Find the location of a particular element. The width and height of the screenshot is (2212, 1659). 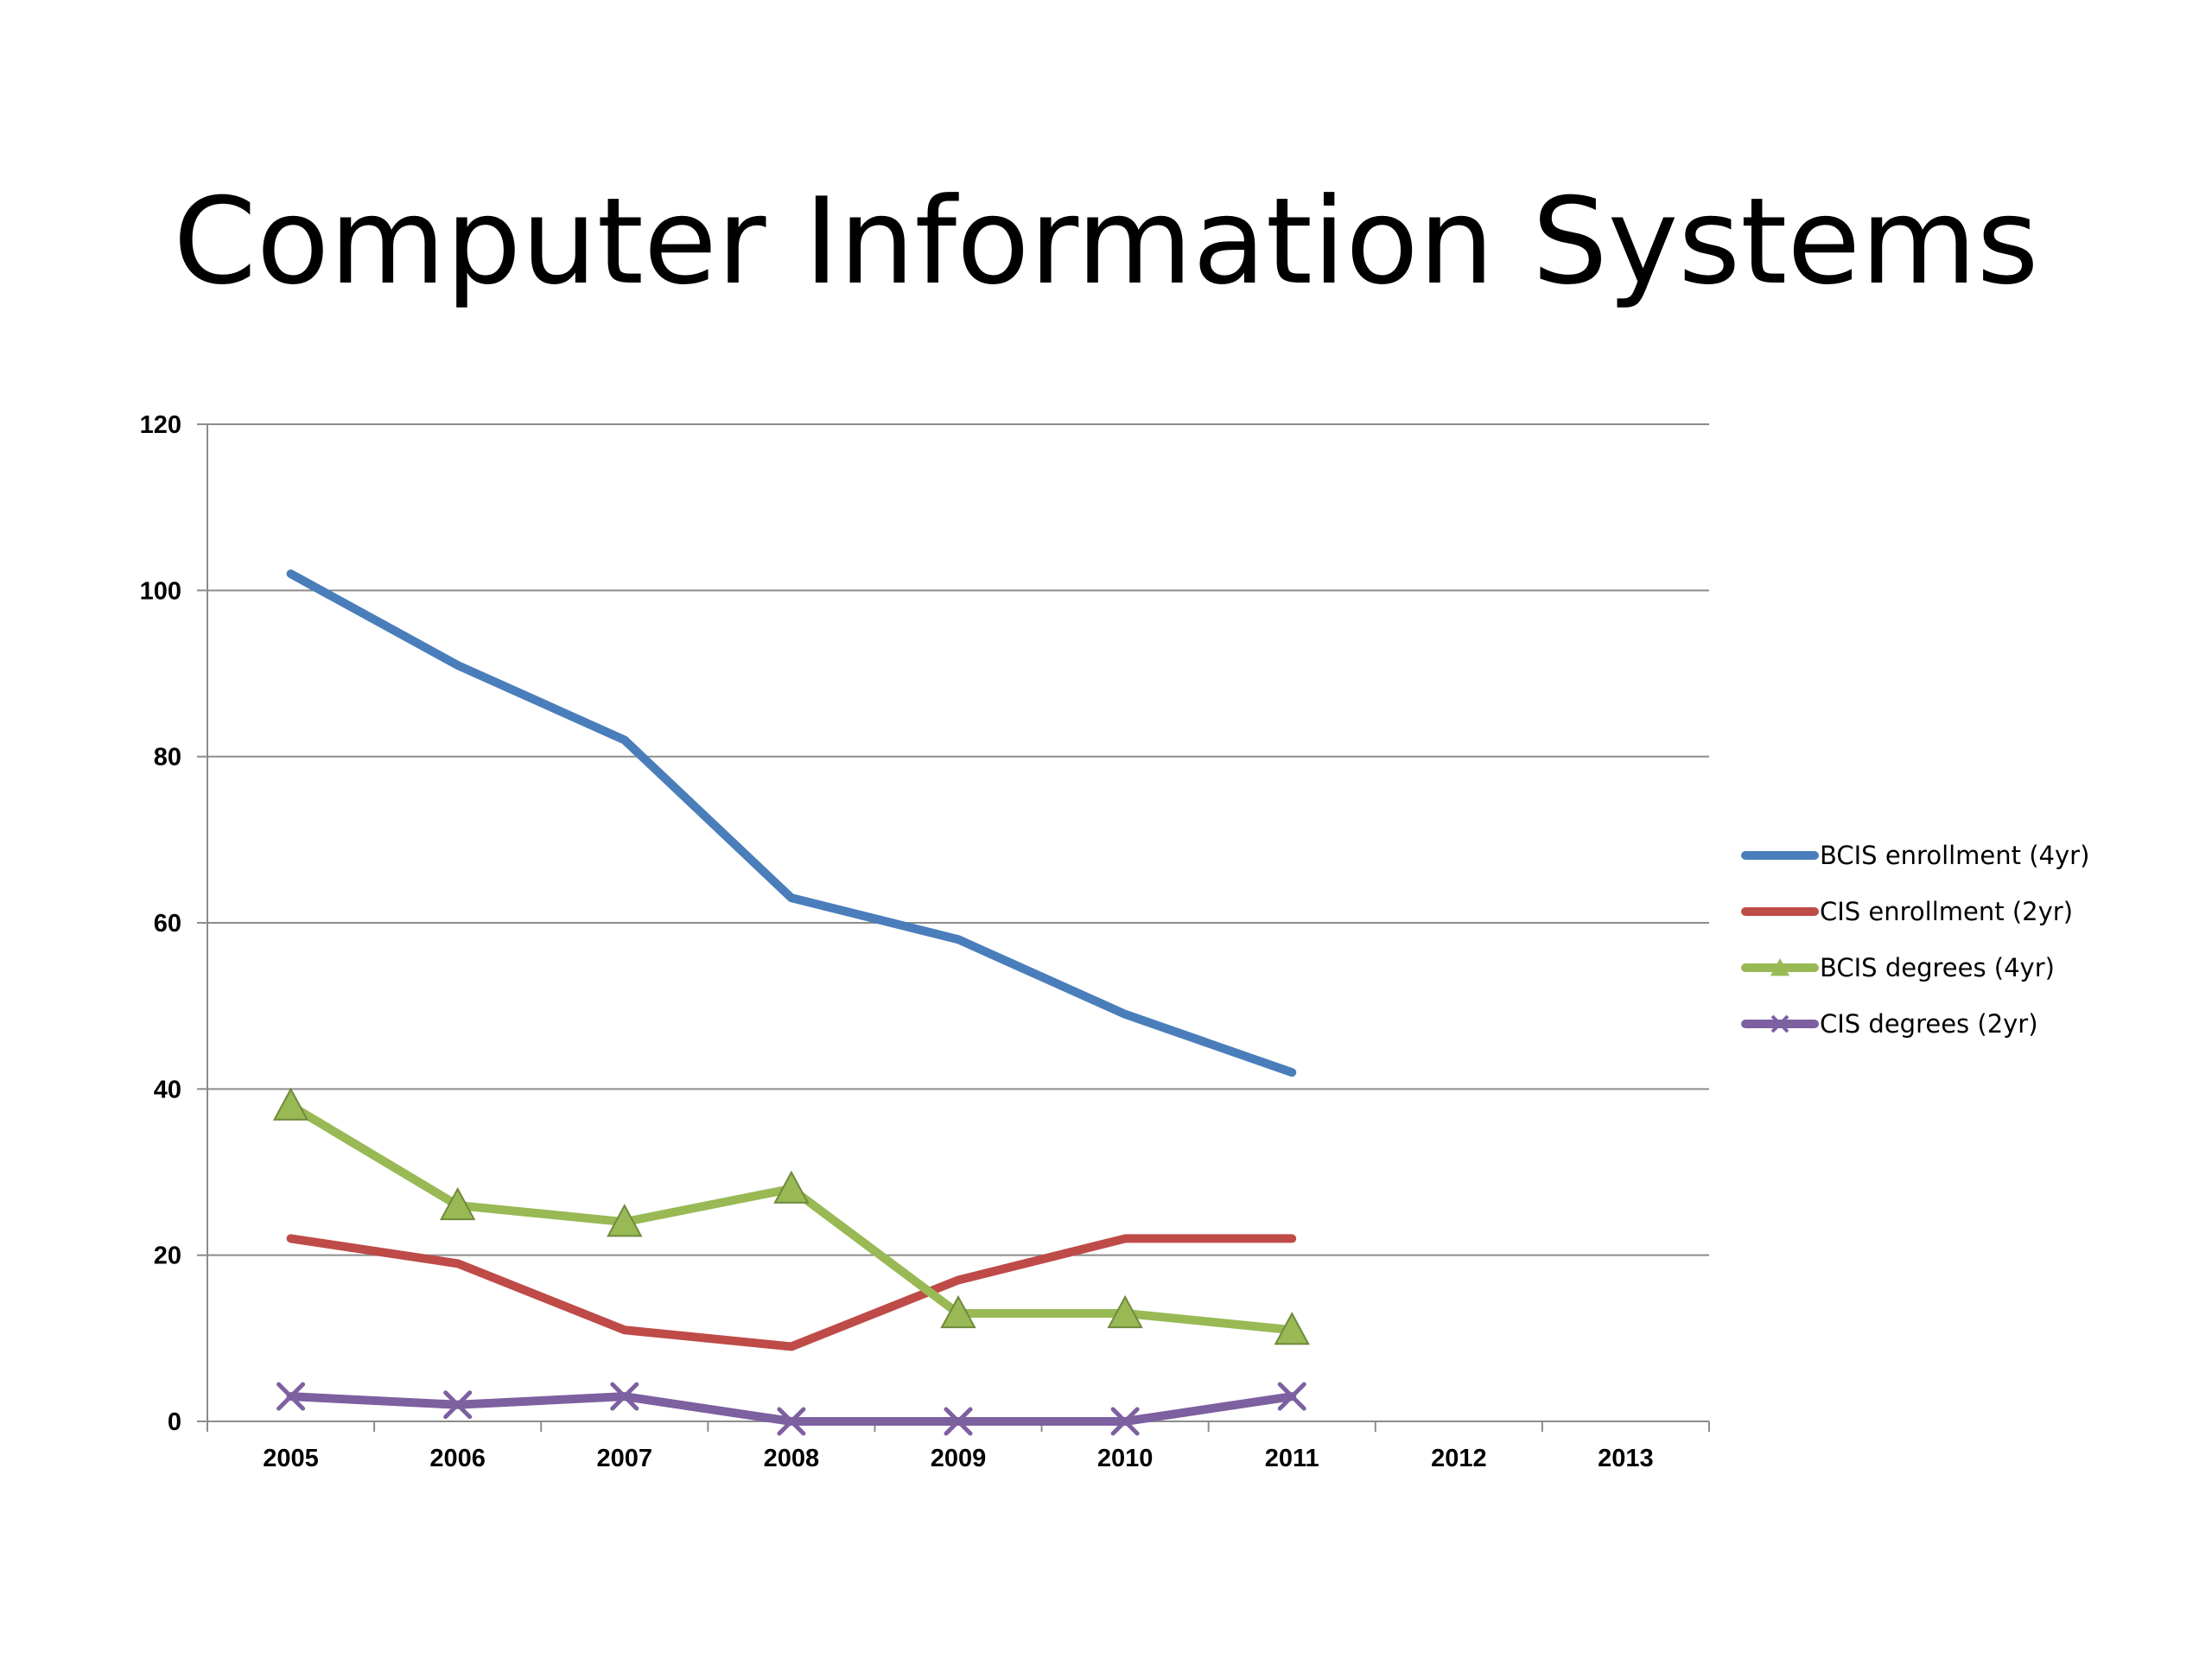

x-tick-label: 2008 is located at coordinates (792, 1458).